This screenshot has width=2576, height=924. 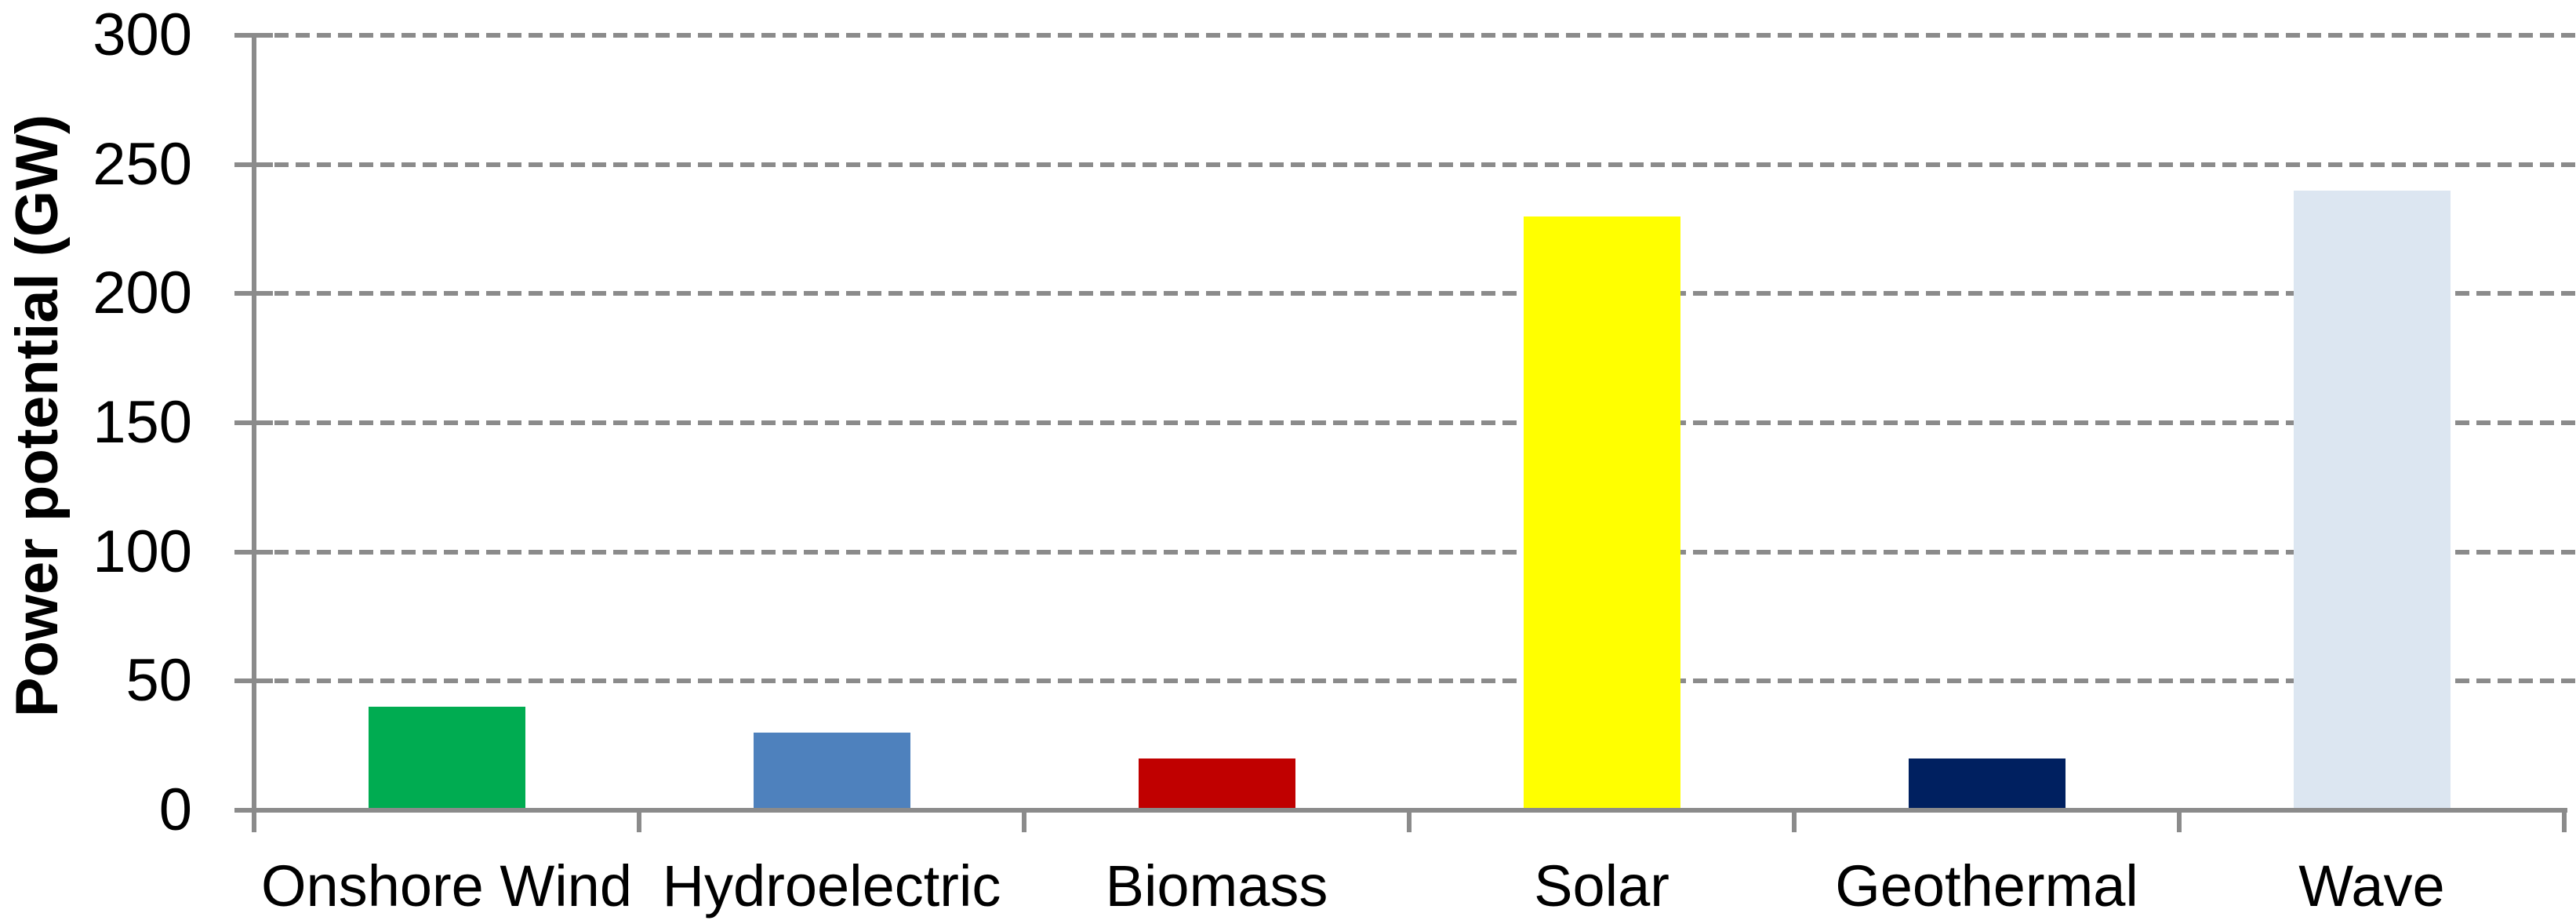 What do you see at coordinates (2371, 886) in the screenshot?
I see `x-category-label: Wave` at bounding box center [2371, 886].